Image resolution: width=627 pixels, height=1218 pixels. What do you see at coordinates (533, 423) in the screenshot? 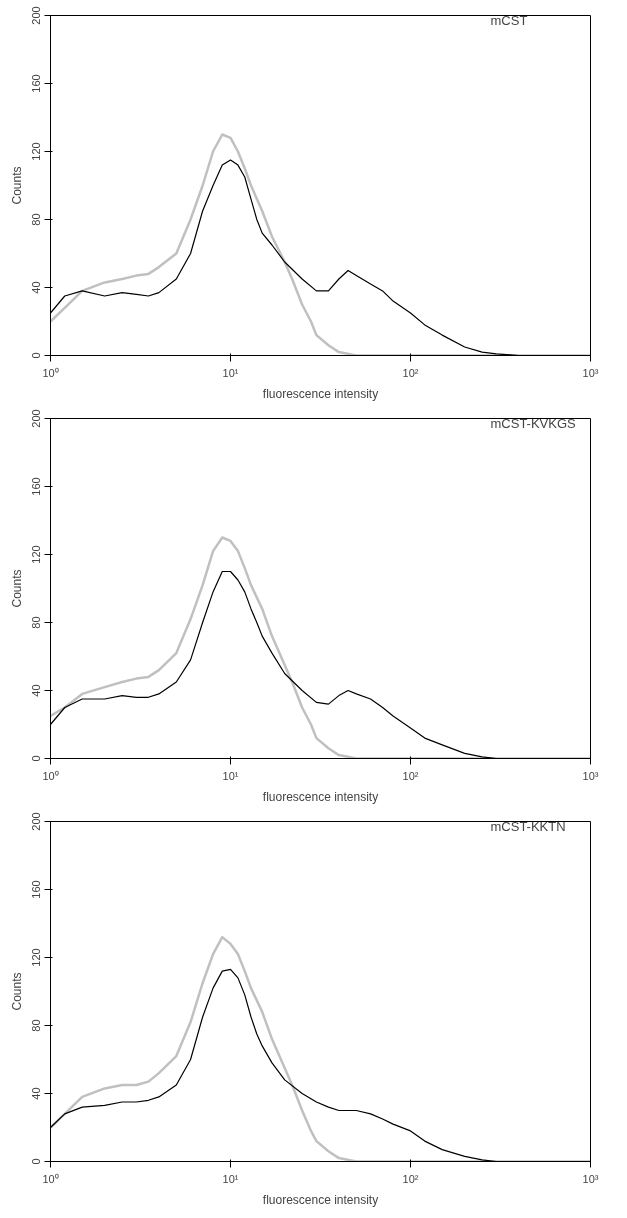
I see `annotation: mCST-KVKGS` at bounding box center [533, 423].